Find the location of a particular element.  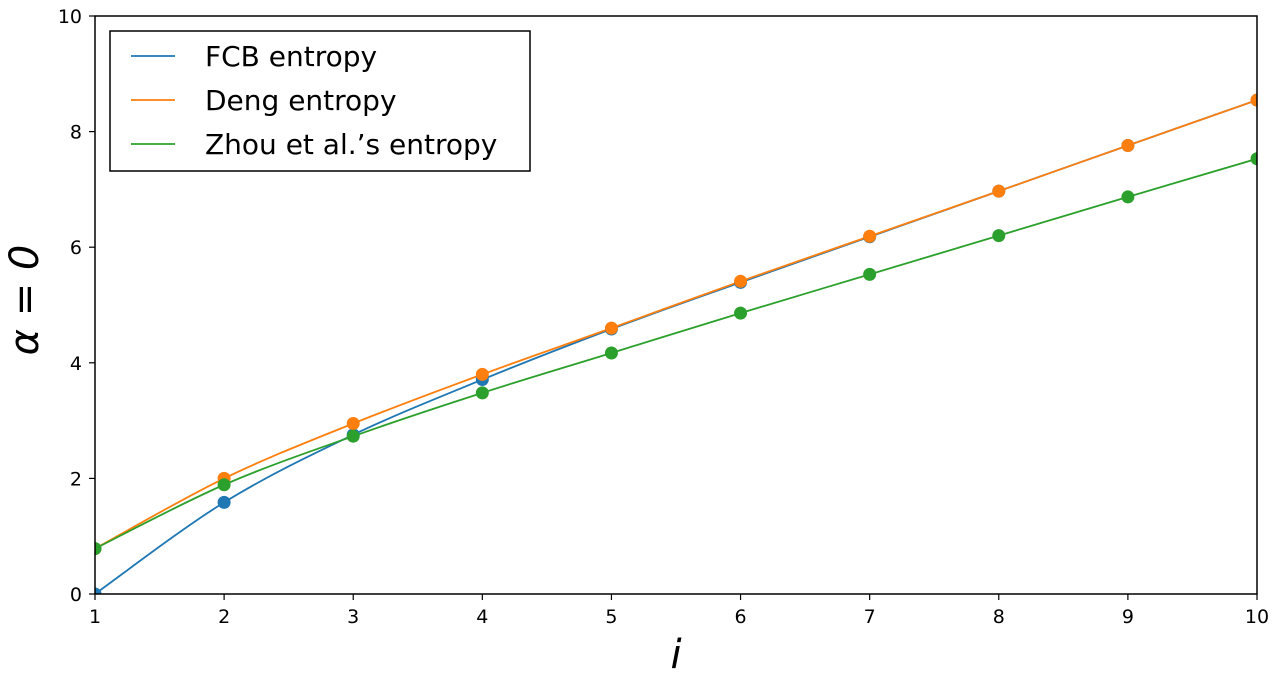

x-tick-label: 8 is located at coordinates (999, 617).